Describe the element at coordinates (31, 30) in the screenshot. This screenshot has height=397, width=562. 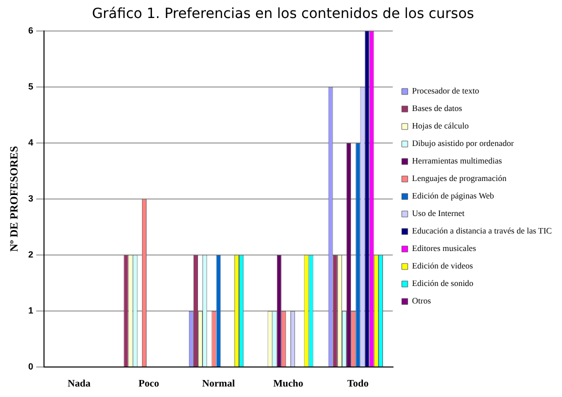
I see `y-tick-label: 6` at that location.